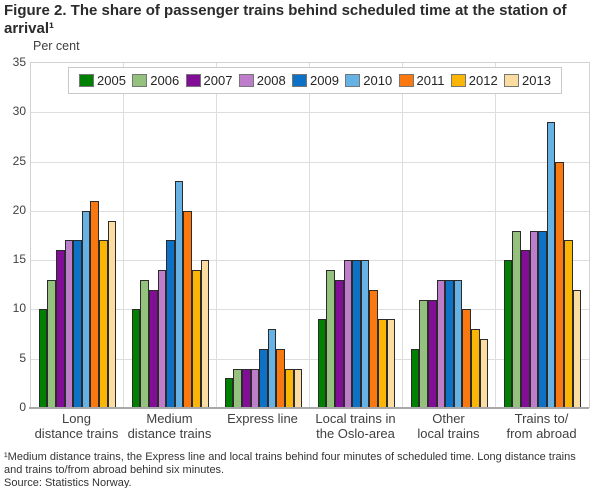 This screenshot has height=488, width=610. Describe the element at coordinates (76, 426) in the screenshot. I see `x-category-label: Long distance trains` at that location.